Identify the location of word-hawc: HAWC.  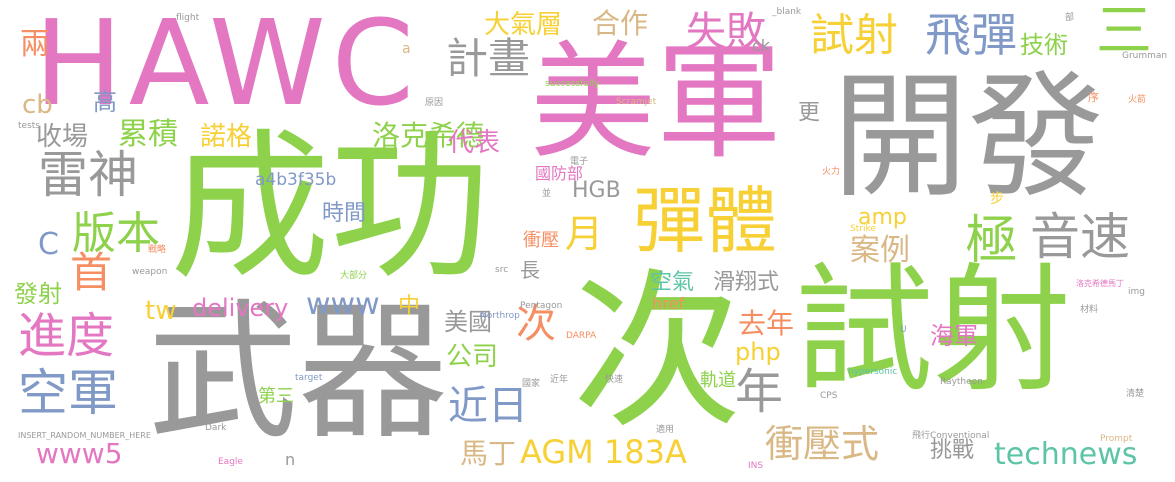
(227, 66).